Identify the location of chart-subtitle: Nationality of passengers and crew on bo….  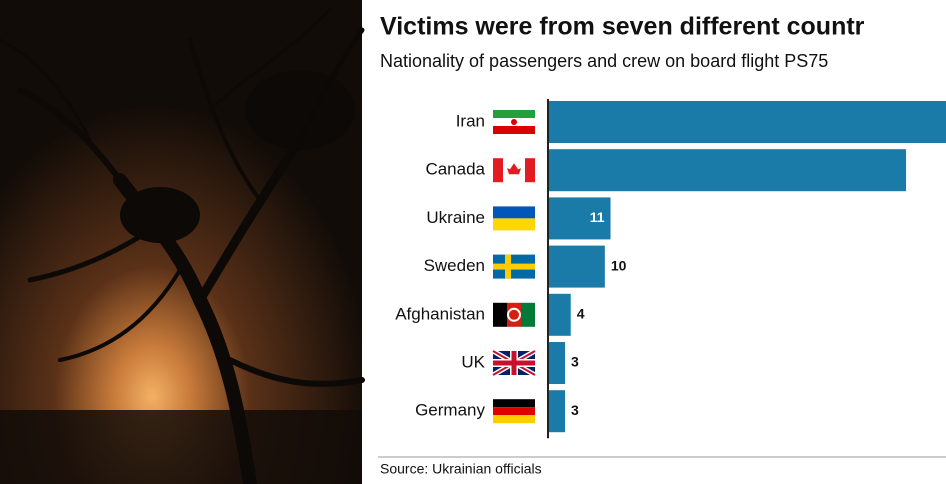
(604, 61).